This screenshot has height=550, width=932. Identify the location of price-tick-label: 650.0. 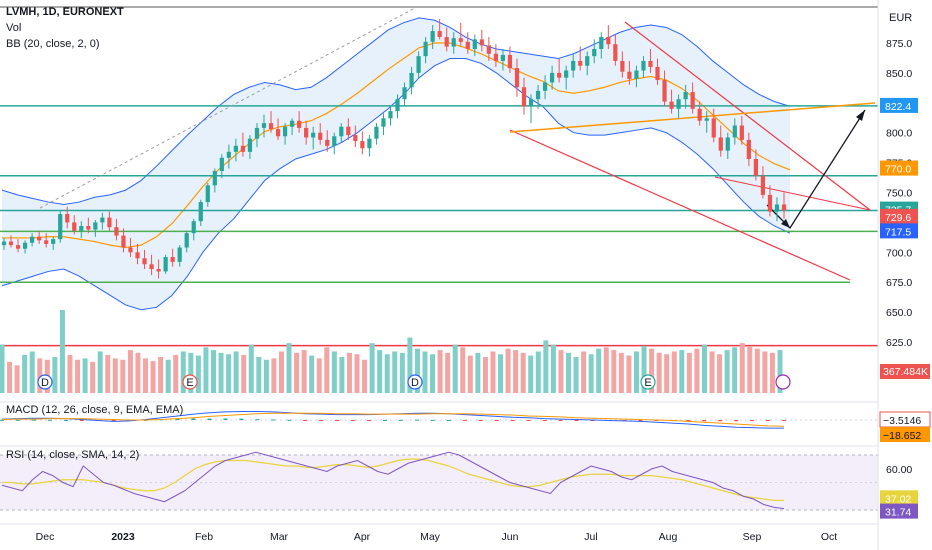
(899, 313).